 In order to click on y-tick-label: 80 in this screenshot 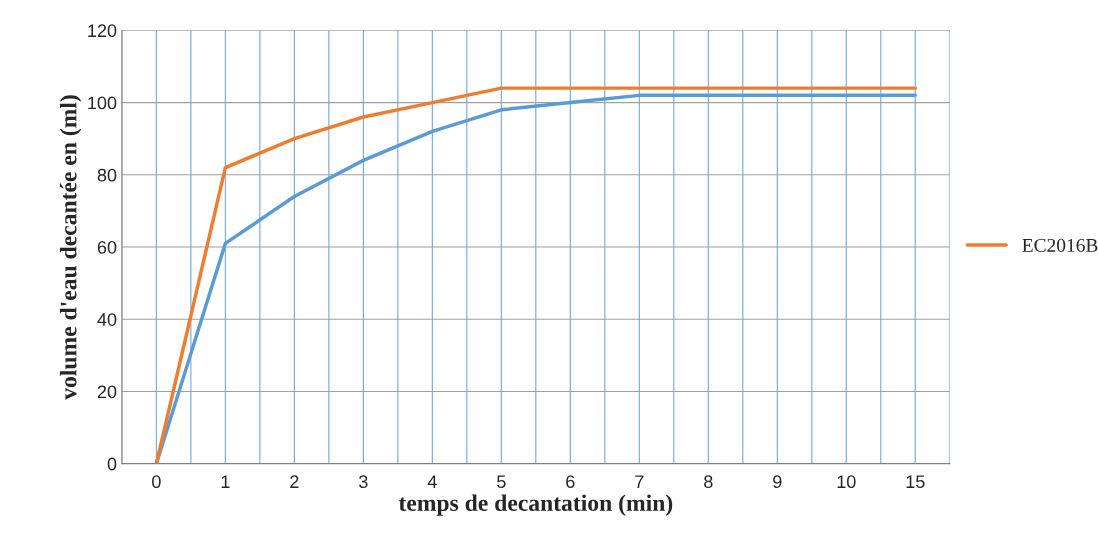, I will do `click(107, 175)`.